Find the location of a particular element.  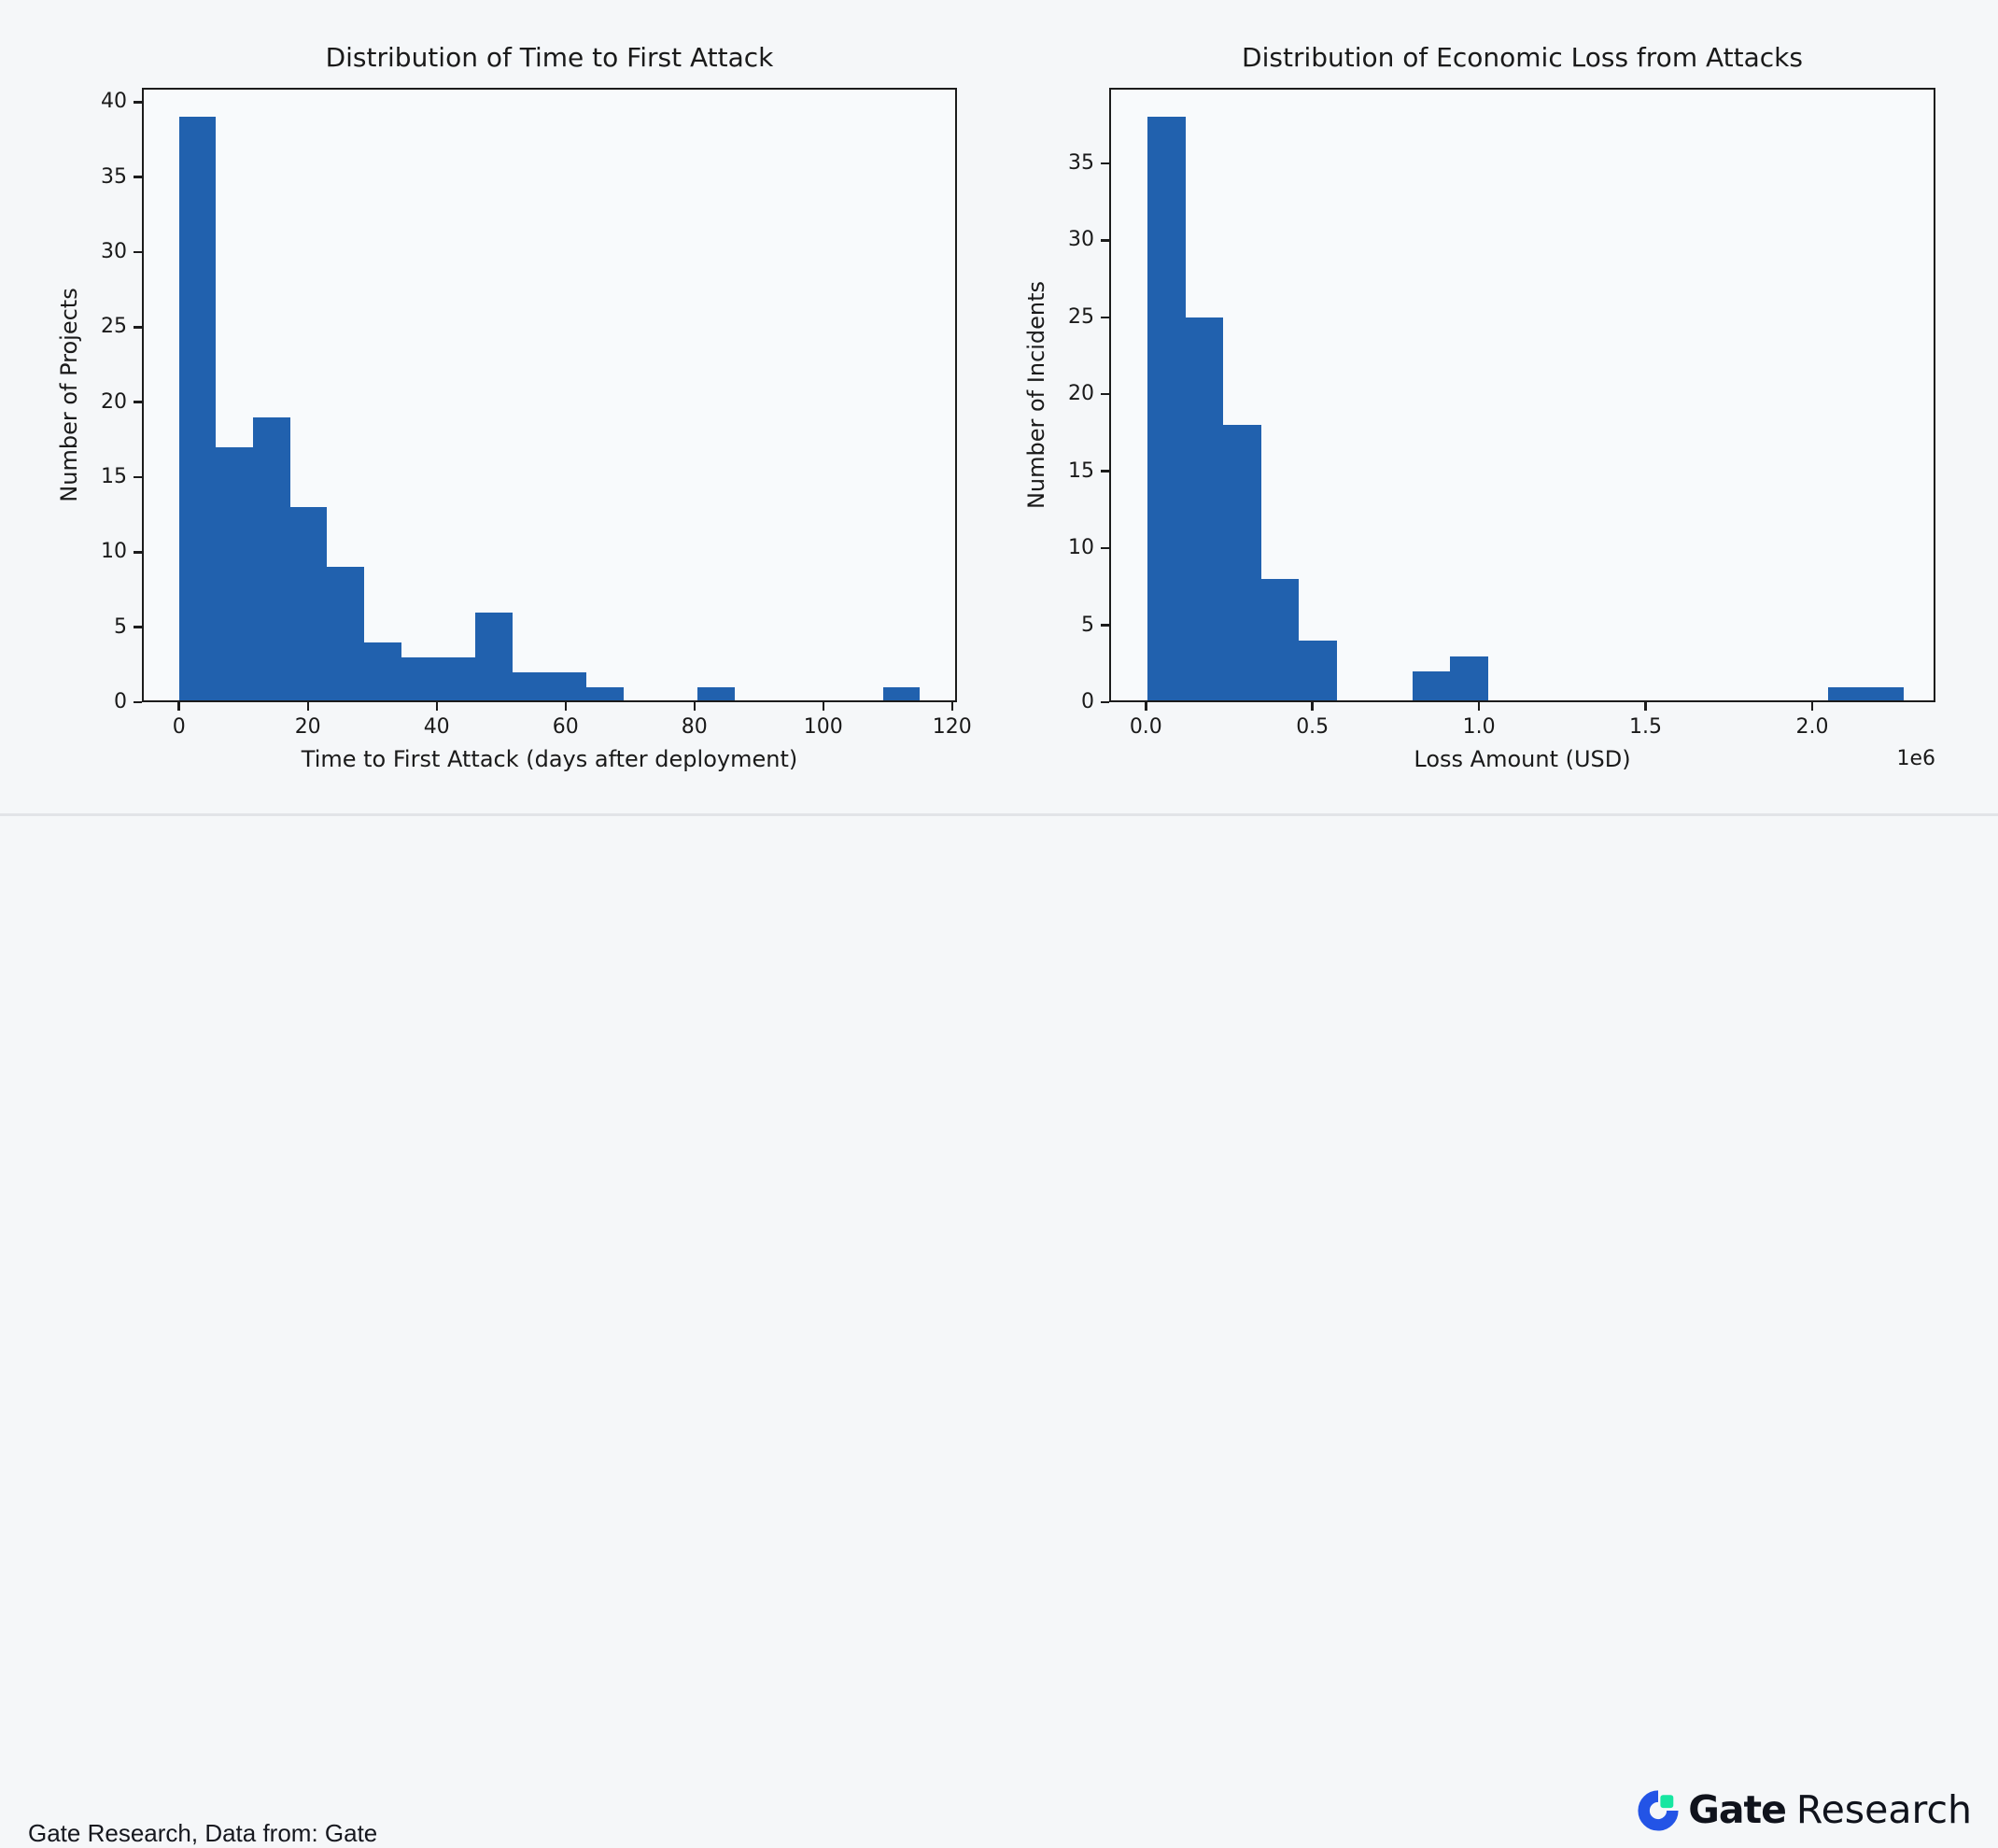

chart-title: Distribution of Time to First Attack is located at coordinates (549, 57).